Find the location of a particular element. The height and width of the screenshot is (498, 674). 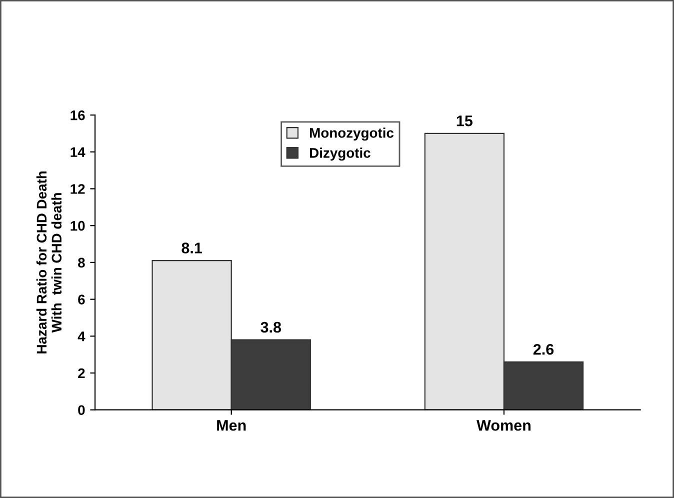

y-tick-label: 10 is located at coordinates (77, 225).